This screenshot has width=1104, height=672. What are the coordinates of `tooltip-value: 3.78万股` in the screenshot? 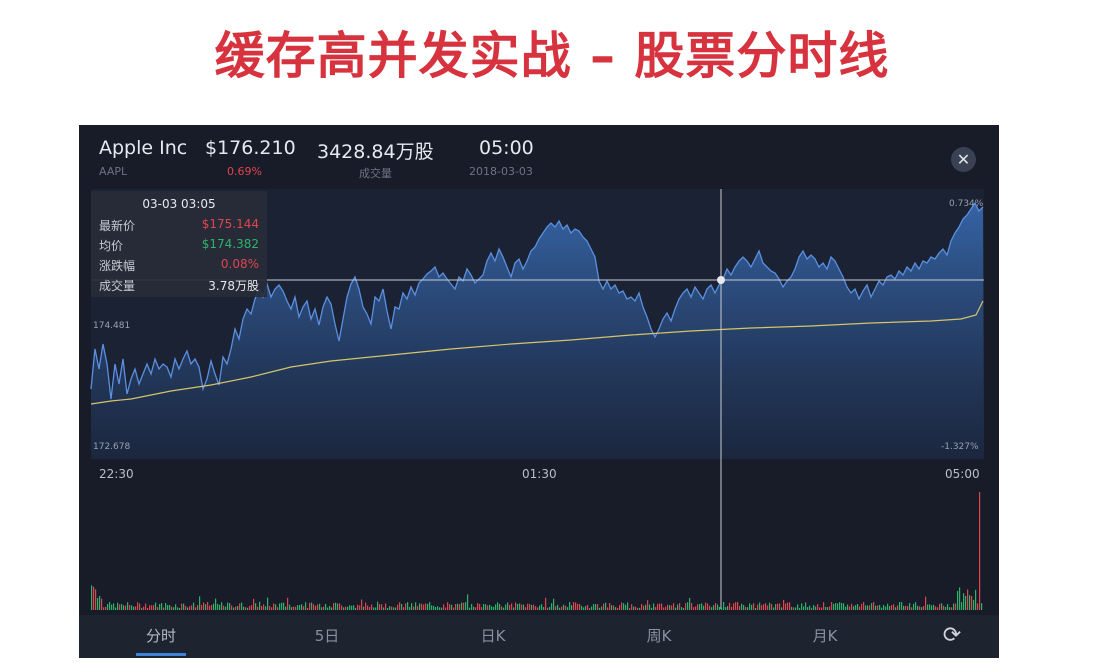 It's located at (233, 286).